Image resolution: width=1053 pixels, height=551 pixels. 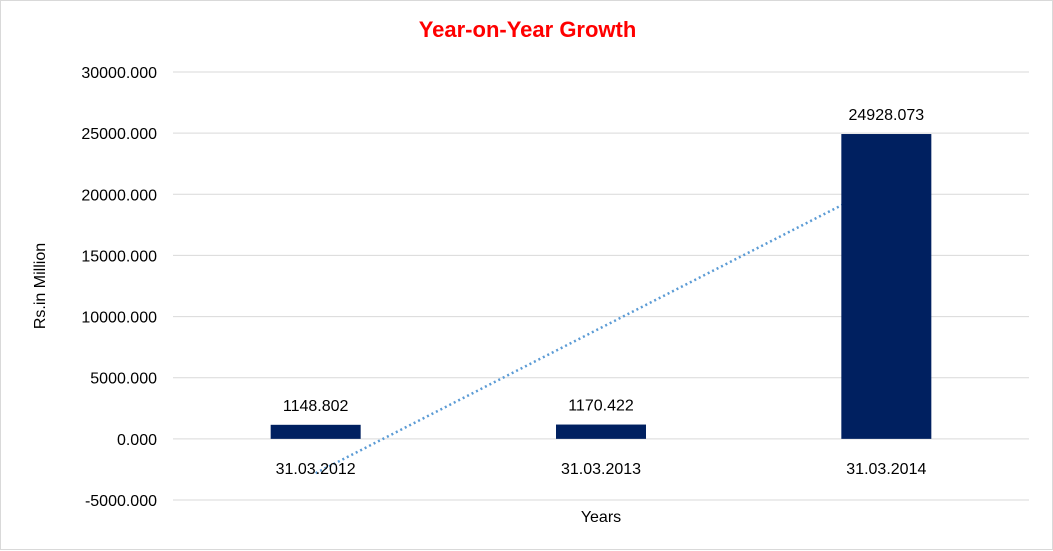 What do you see at coordinates (123, 379) in the screenshot?
I see `y-tick-label: 5000.000` at bounding box center [123, 379].